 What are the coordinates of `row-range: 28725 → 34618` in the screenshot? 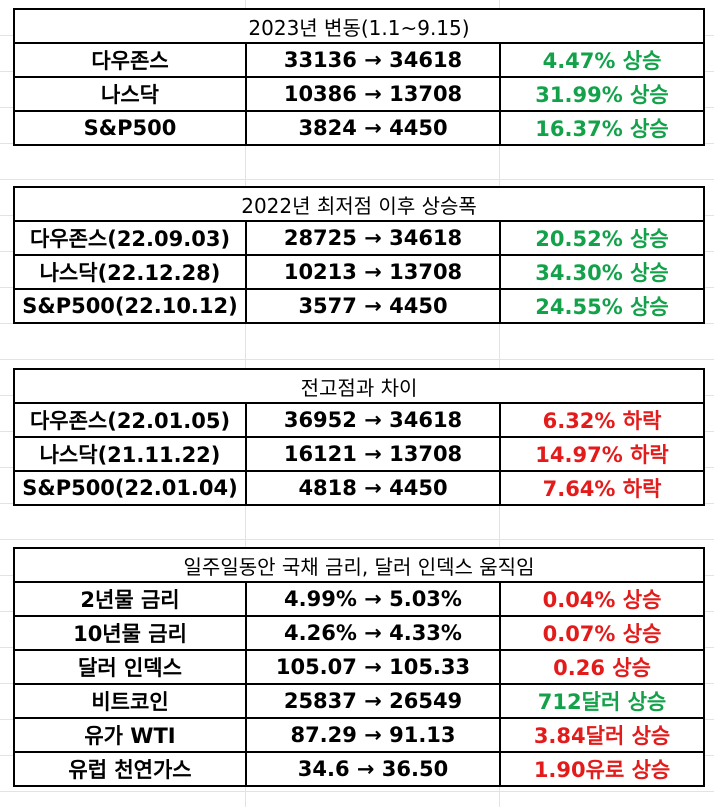 It's located at (373, 238).